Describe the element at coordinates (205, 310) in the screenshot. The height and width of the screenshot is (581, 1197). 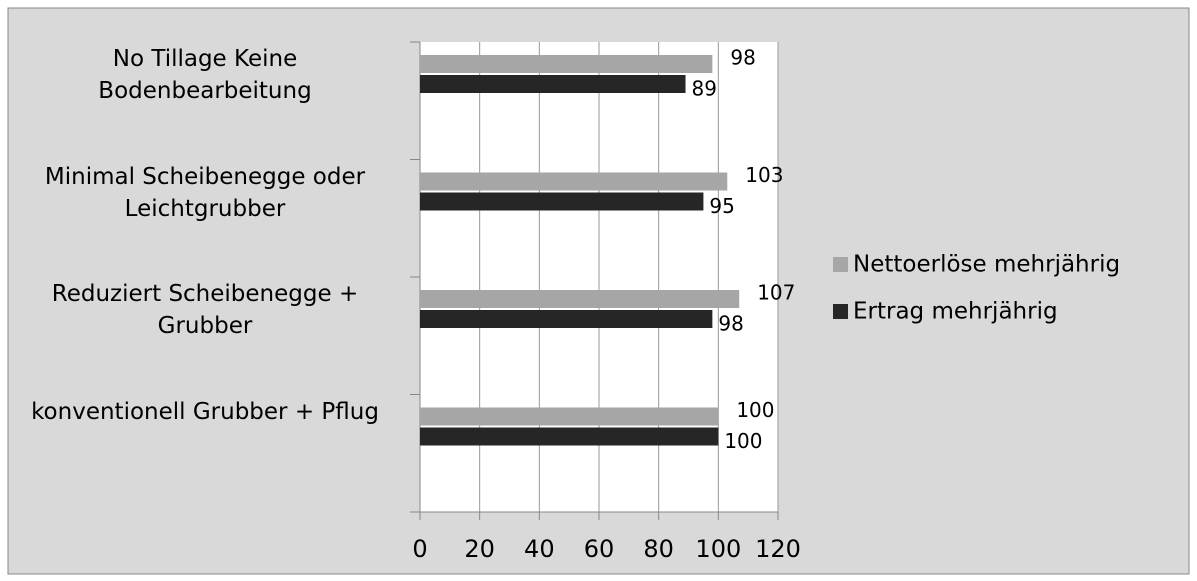
I see `y-tick-label: Reduziert Scheibenegge + Grubber` at that location.